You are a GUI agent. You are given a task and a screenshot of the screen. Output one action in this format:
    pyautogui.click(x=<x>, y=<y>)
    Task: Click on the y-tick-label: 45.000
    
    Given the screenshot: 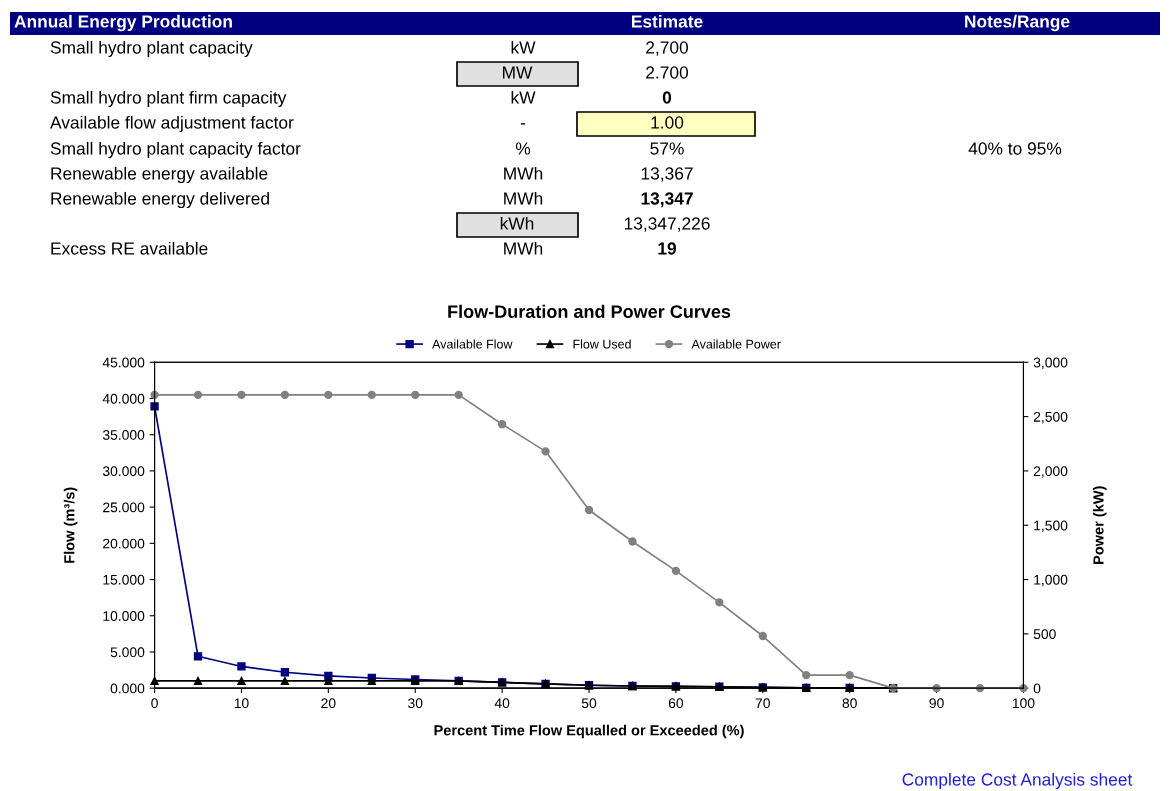 What is the action you would take?
    pyautogui.click(x=123, y=362)
    